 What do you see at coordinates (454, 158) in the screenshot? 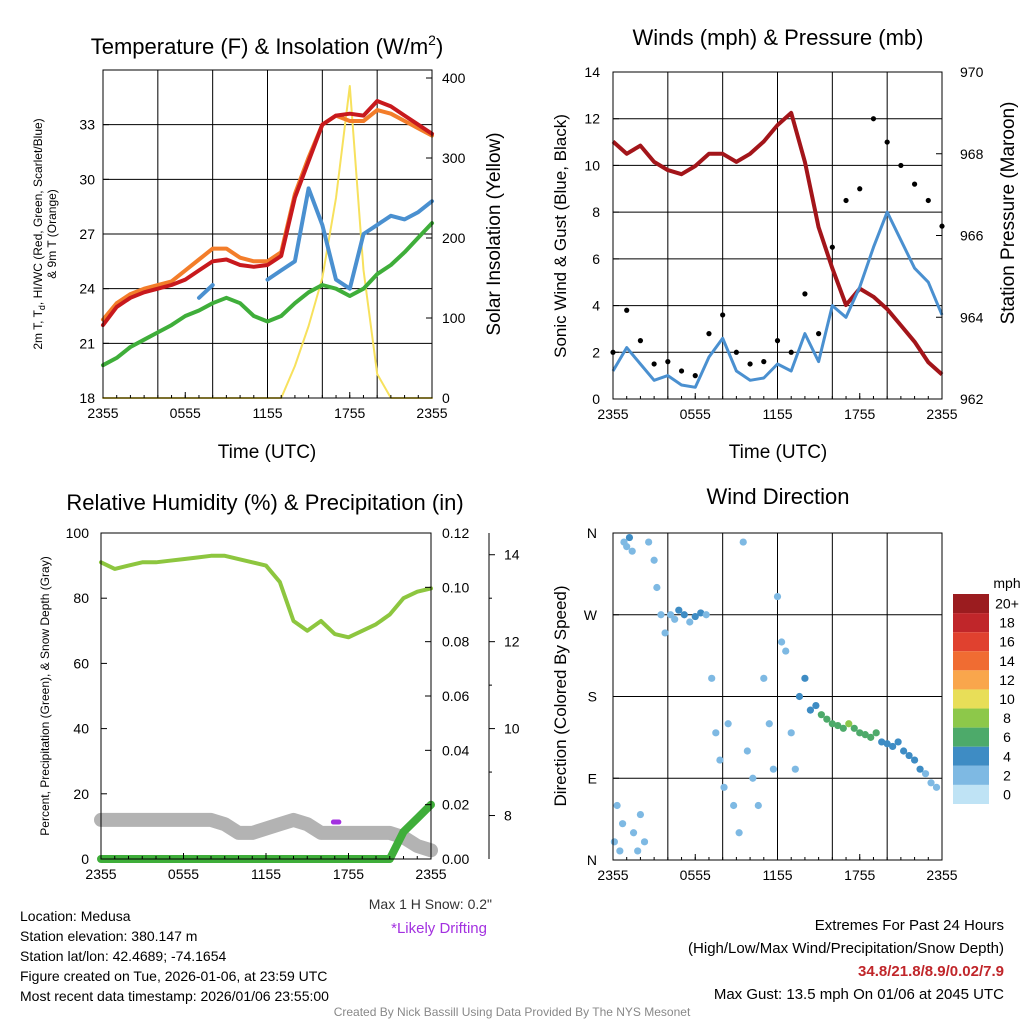
I see `solar-y-tick-label: 300` at bounding box center [454, 158].